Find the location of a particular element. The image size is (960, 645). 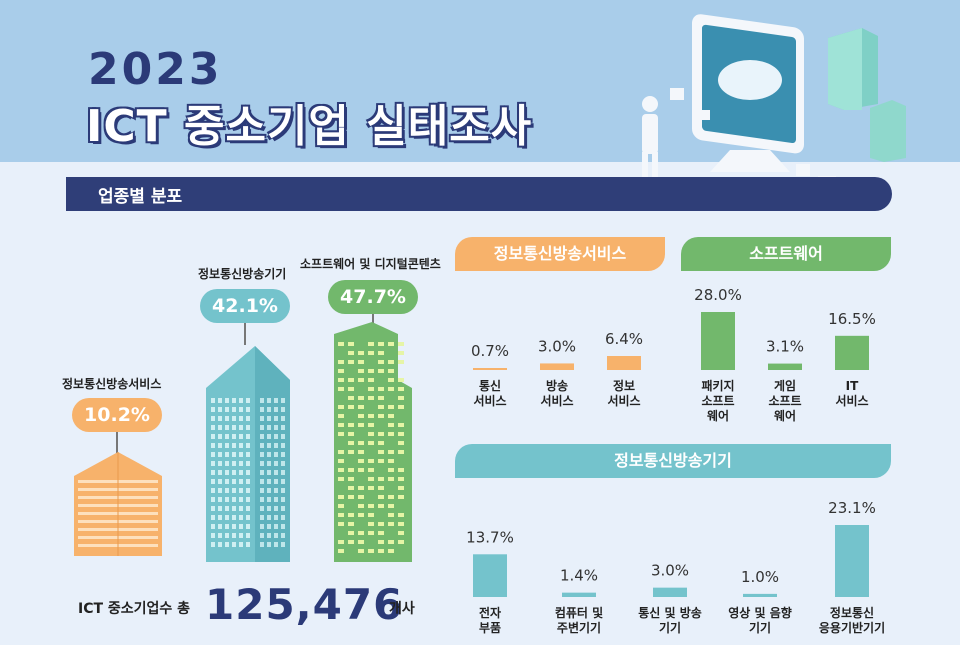

category-pill-software: 소프트웨어 is located at coordinates (786, 254).